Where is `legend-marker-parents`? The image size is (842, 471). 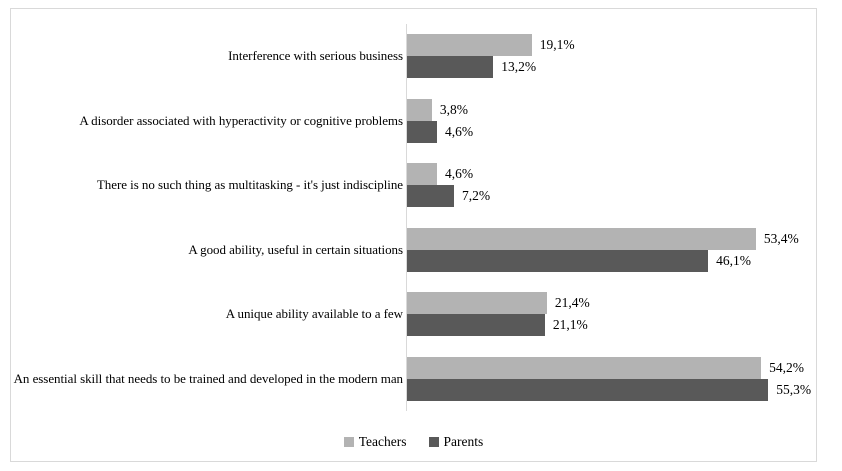 legend-marker-parents is located at coordinates (433, 442).